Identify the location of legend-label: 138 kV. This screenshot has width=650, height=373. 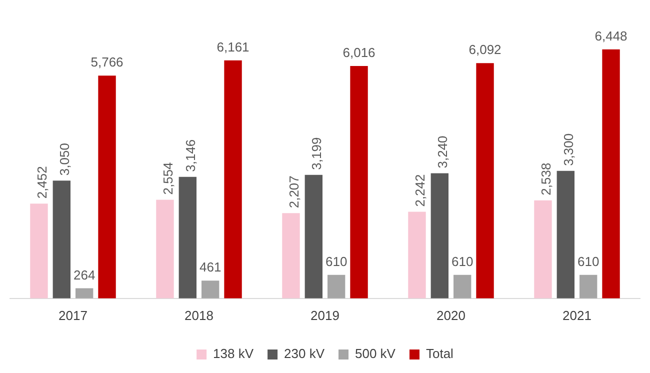
(233, 354).